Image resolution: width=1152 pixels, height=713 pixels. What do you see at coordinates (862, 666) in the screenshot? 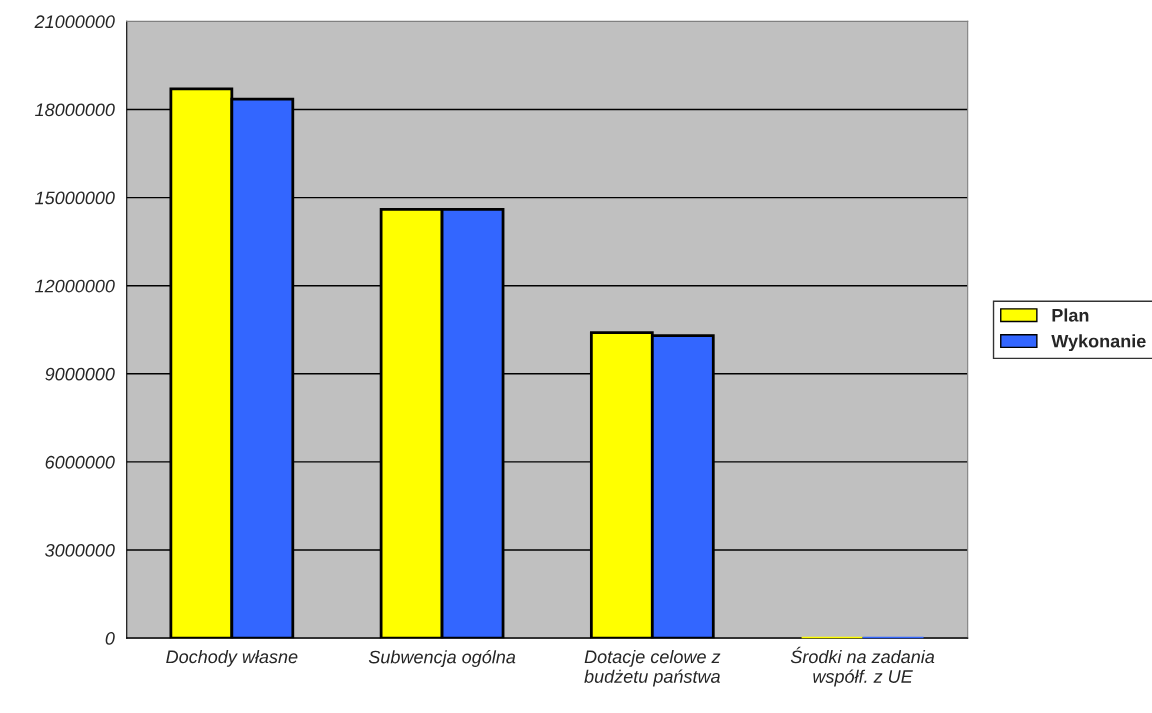
I see `x-tick-label: Środki na zadania współf. z UE` at bounding box center [862, 666].